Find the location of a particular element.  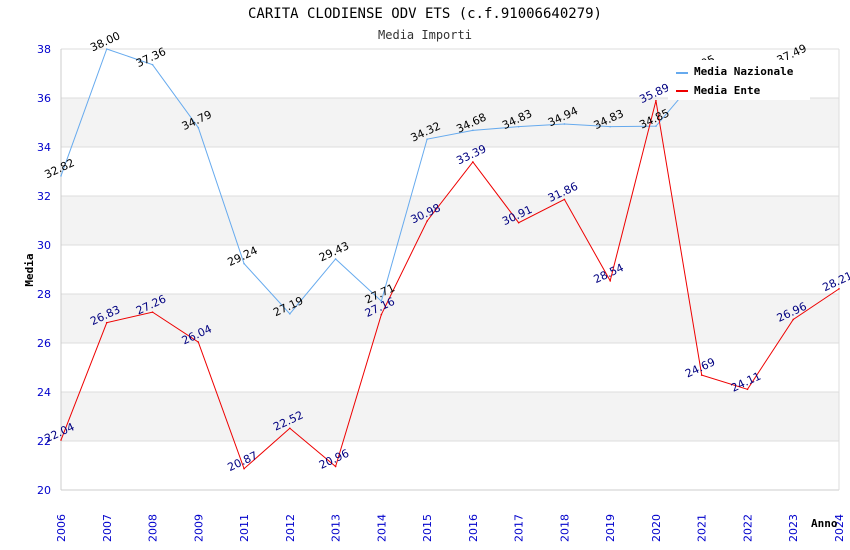

x-tick-label: 2016 is located at coordinates (473, 528).